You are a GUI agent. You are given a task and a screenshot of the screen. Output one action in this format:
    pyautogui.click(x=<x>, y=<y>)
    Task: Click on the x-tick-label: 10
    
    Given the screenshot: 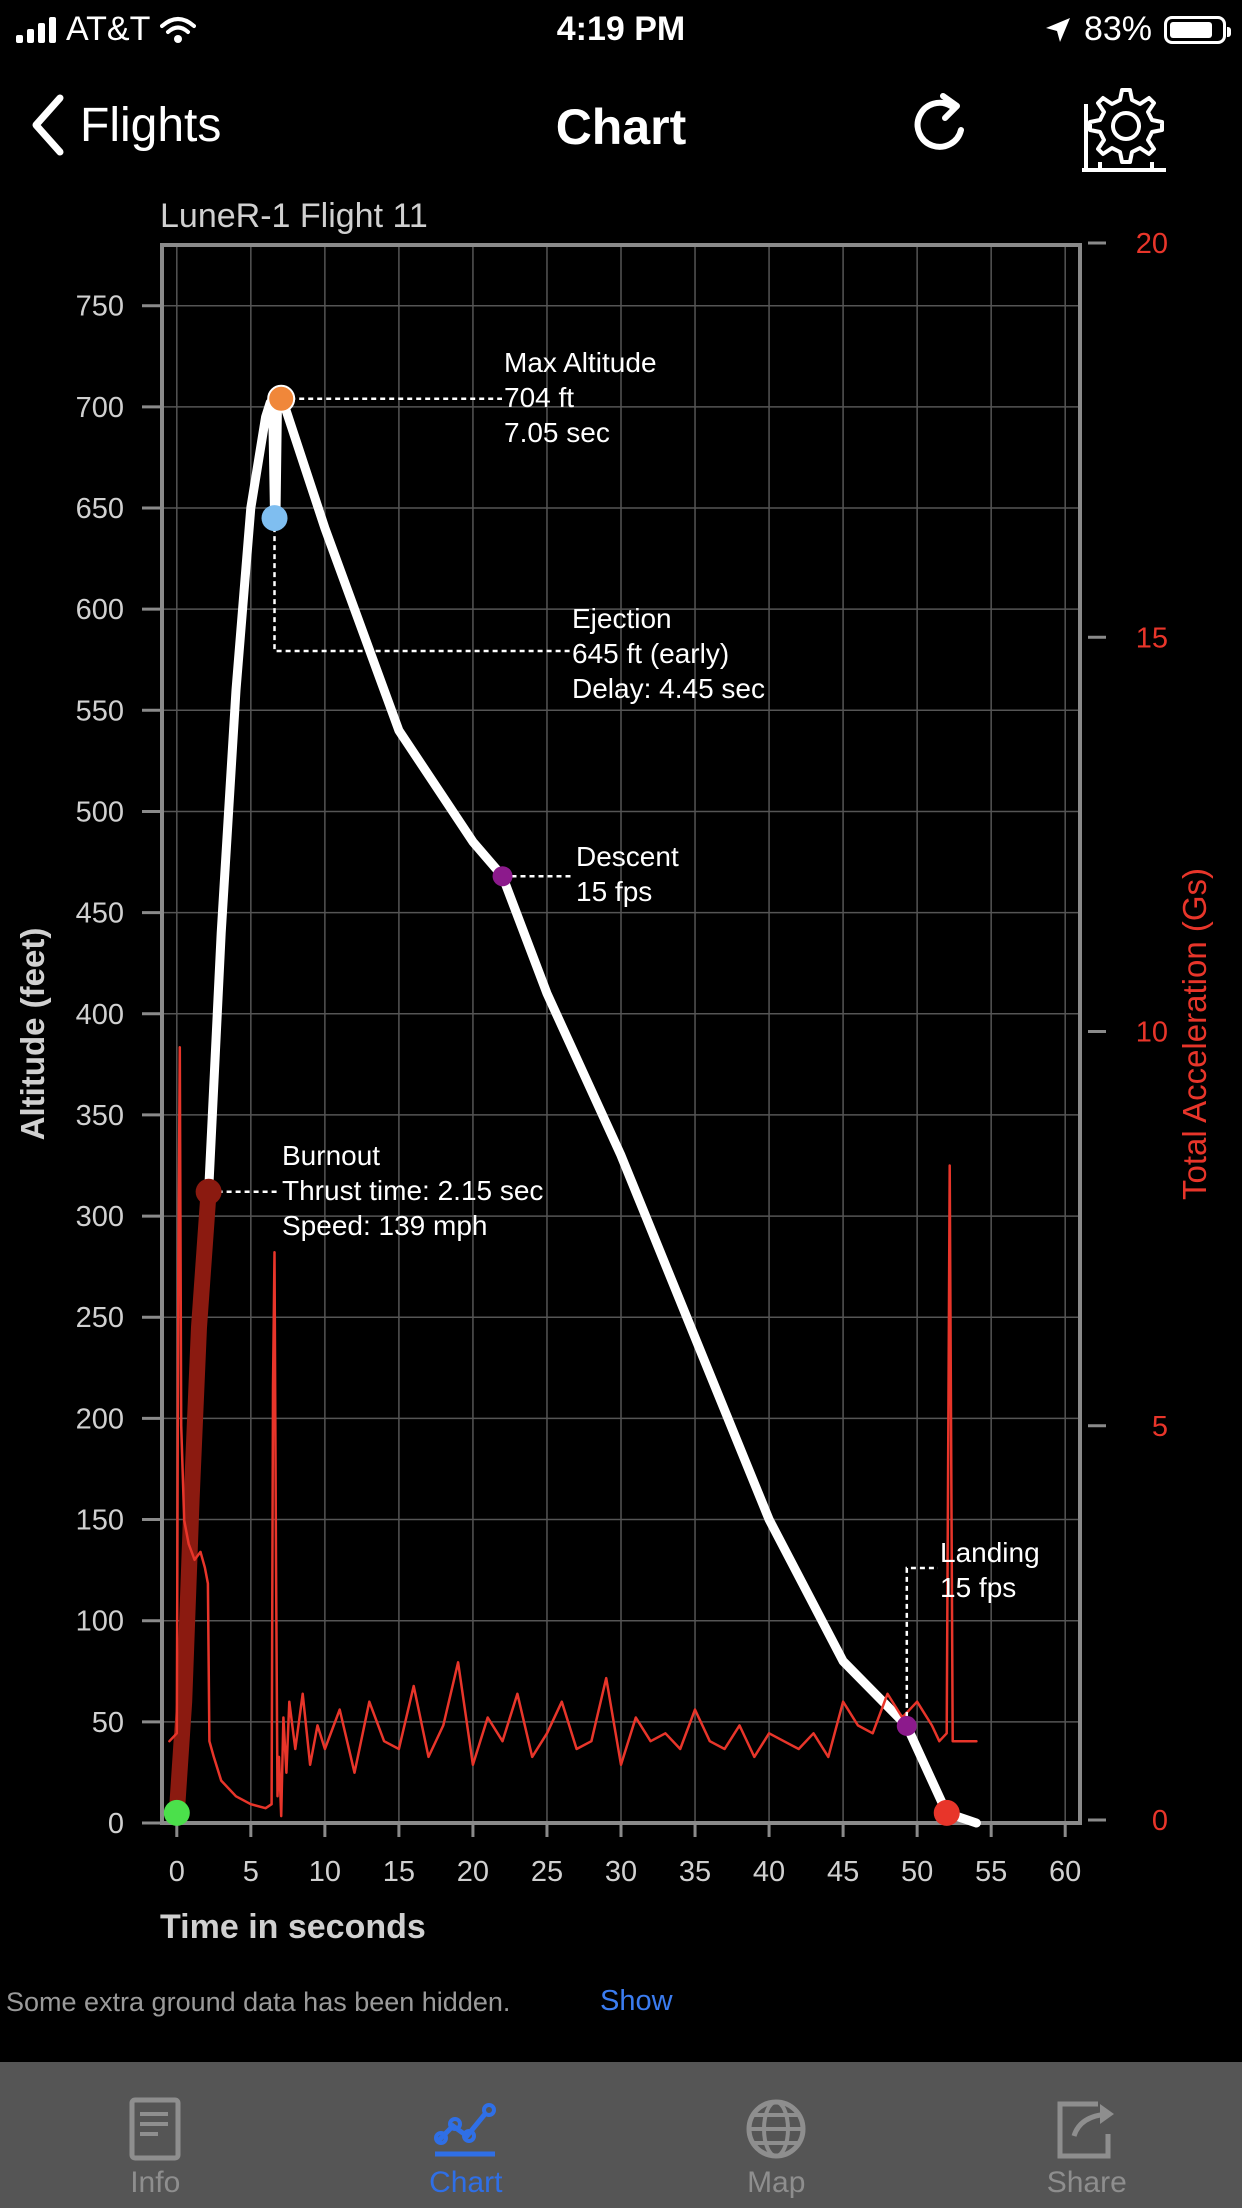 What is the action you would take?
    pyautogui.click(x=325, y=1872)
    